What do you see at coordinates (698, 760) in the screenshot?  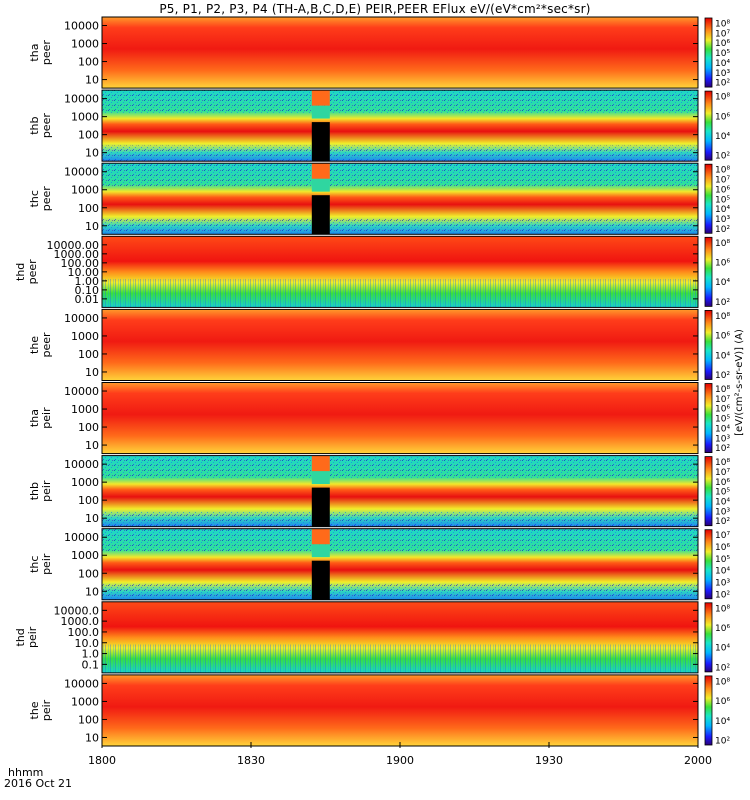 I see `x-tick-label: 2000` at bounding box center [698, 760].